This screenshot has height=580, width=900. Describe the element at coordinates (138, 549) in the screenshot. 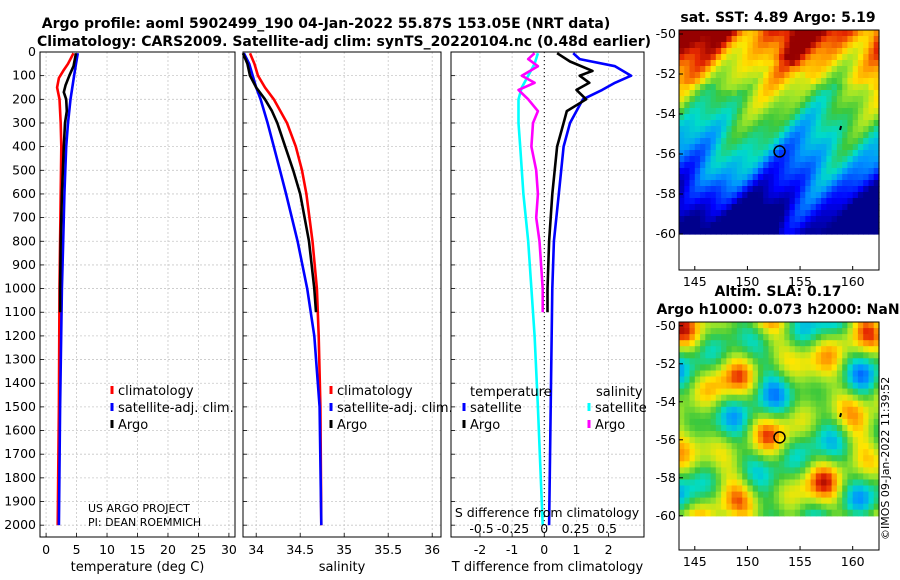

I see `x-tick-label: 15` at that location.